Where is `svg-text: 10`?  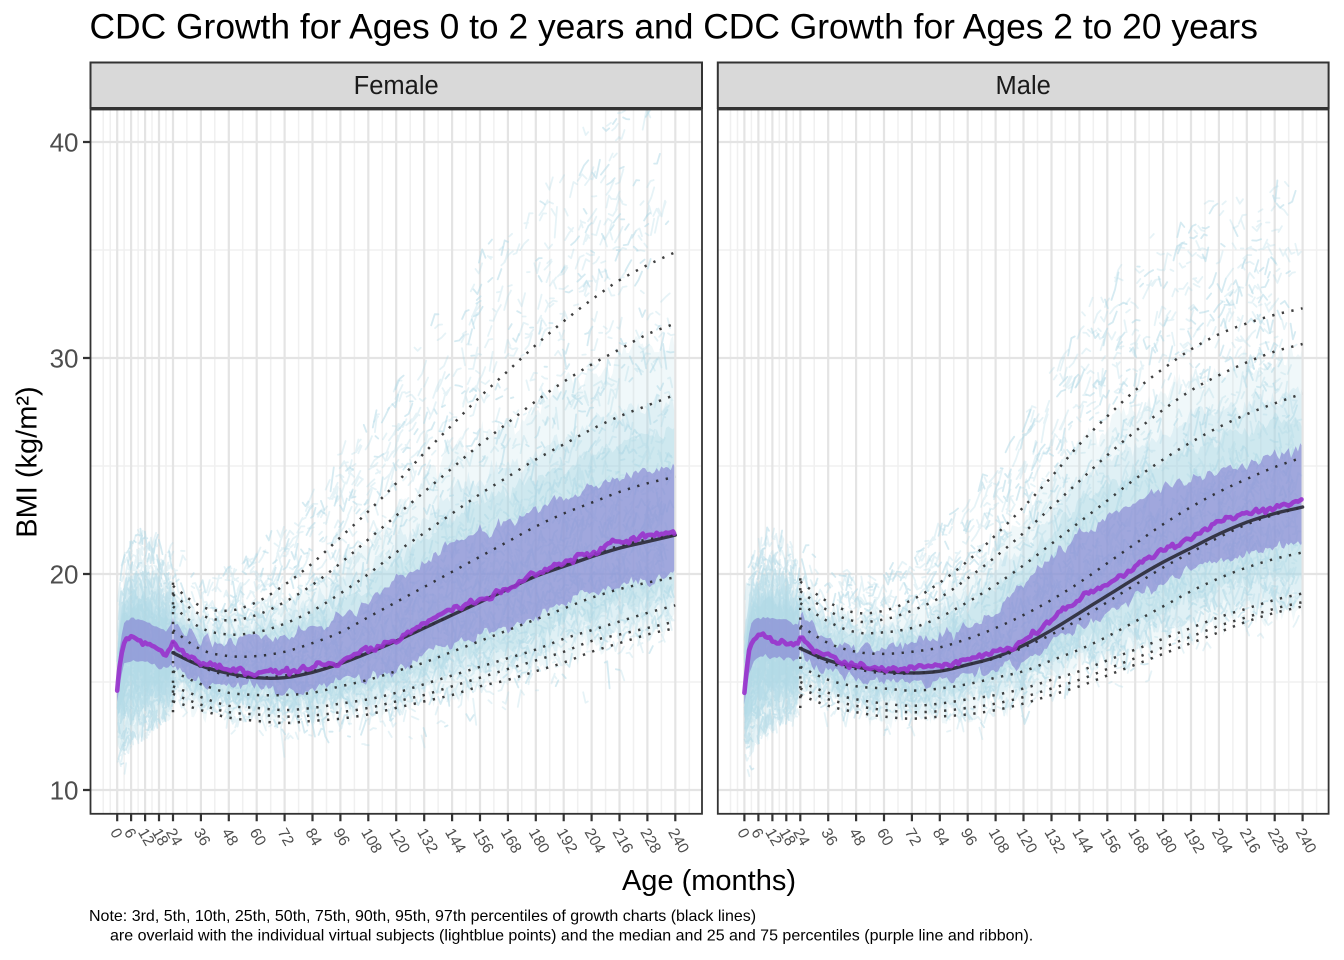
svg-text: 10 is located at coordinates (64, 790).